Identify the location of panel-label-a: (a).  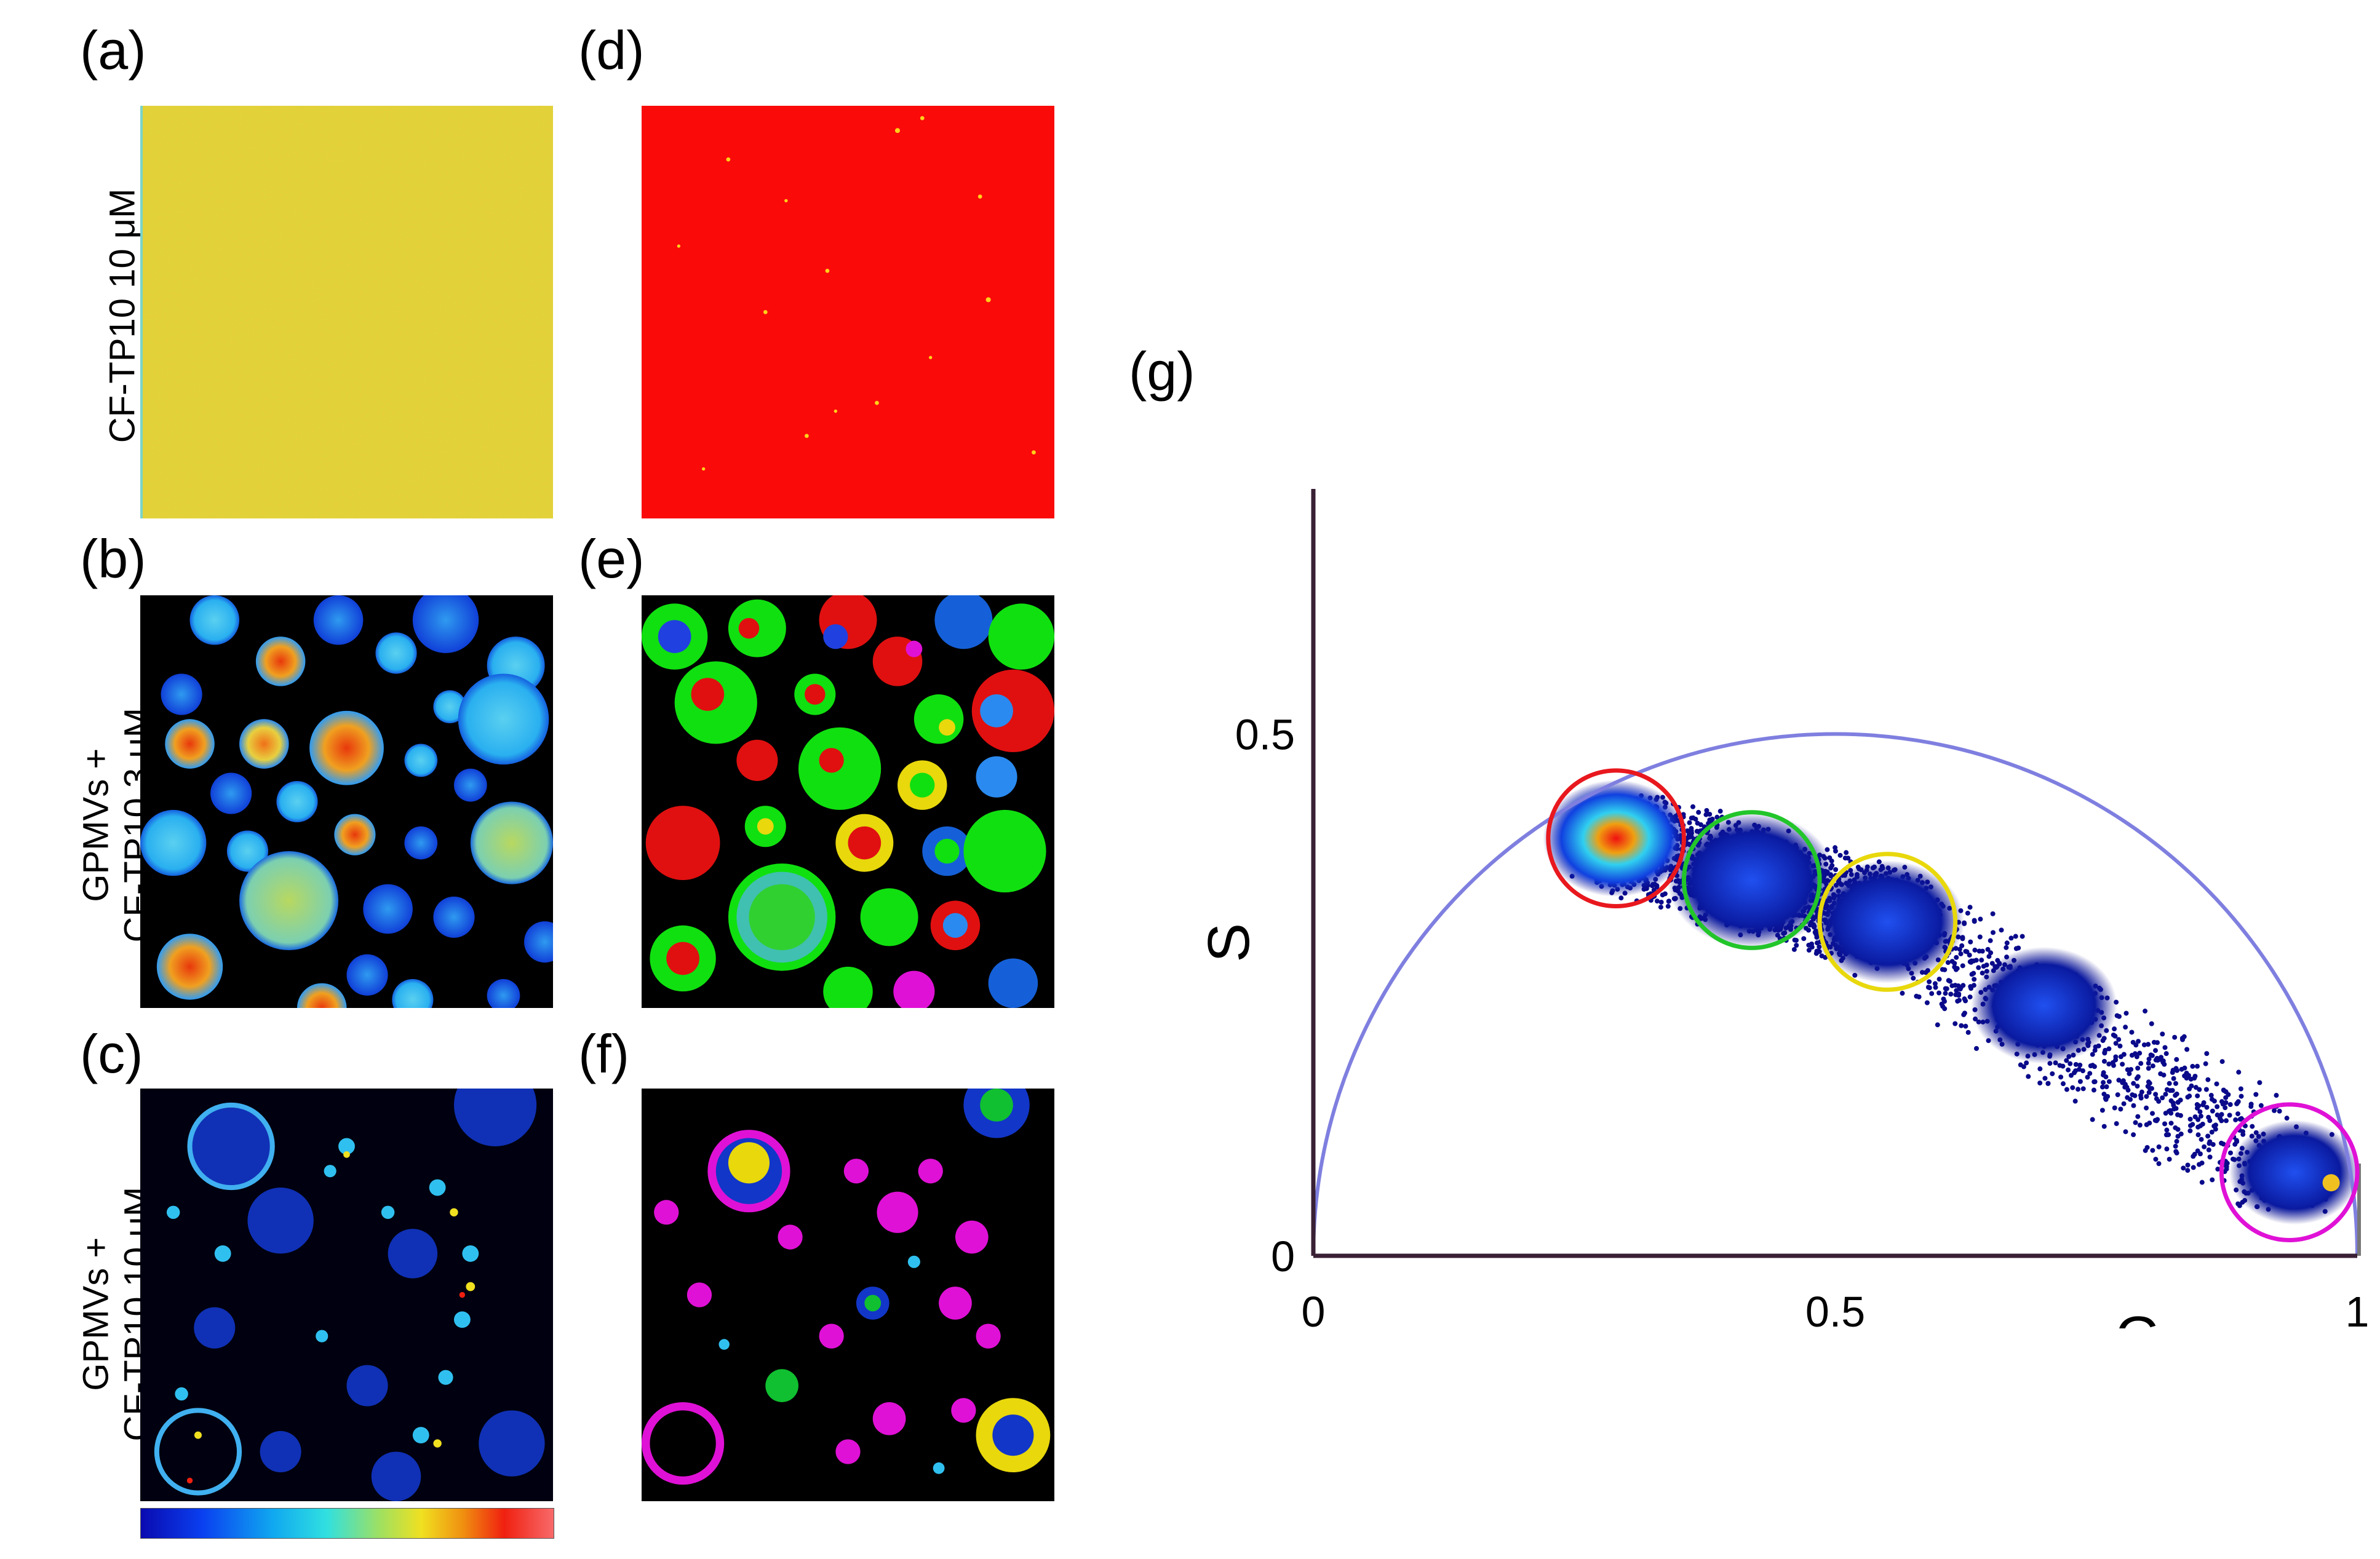
(113, 50).